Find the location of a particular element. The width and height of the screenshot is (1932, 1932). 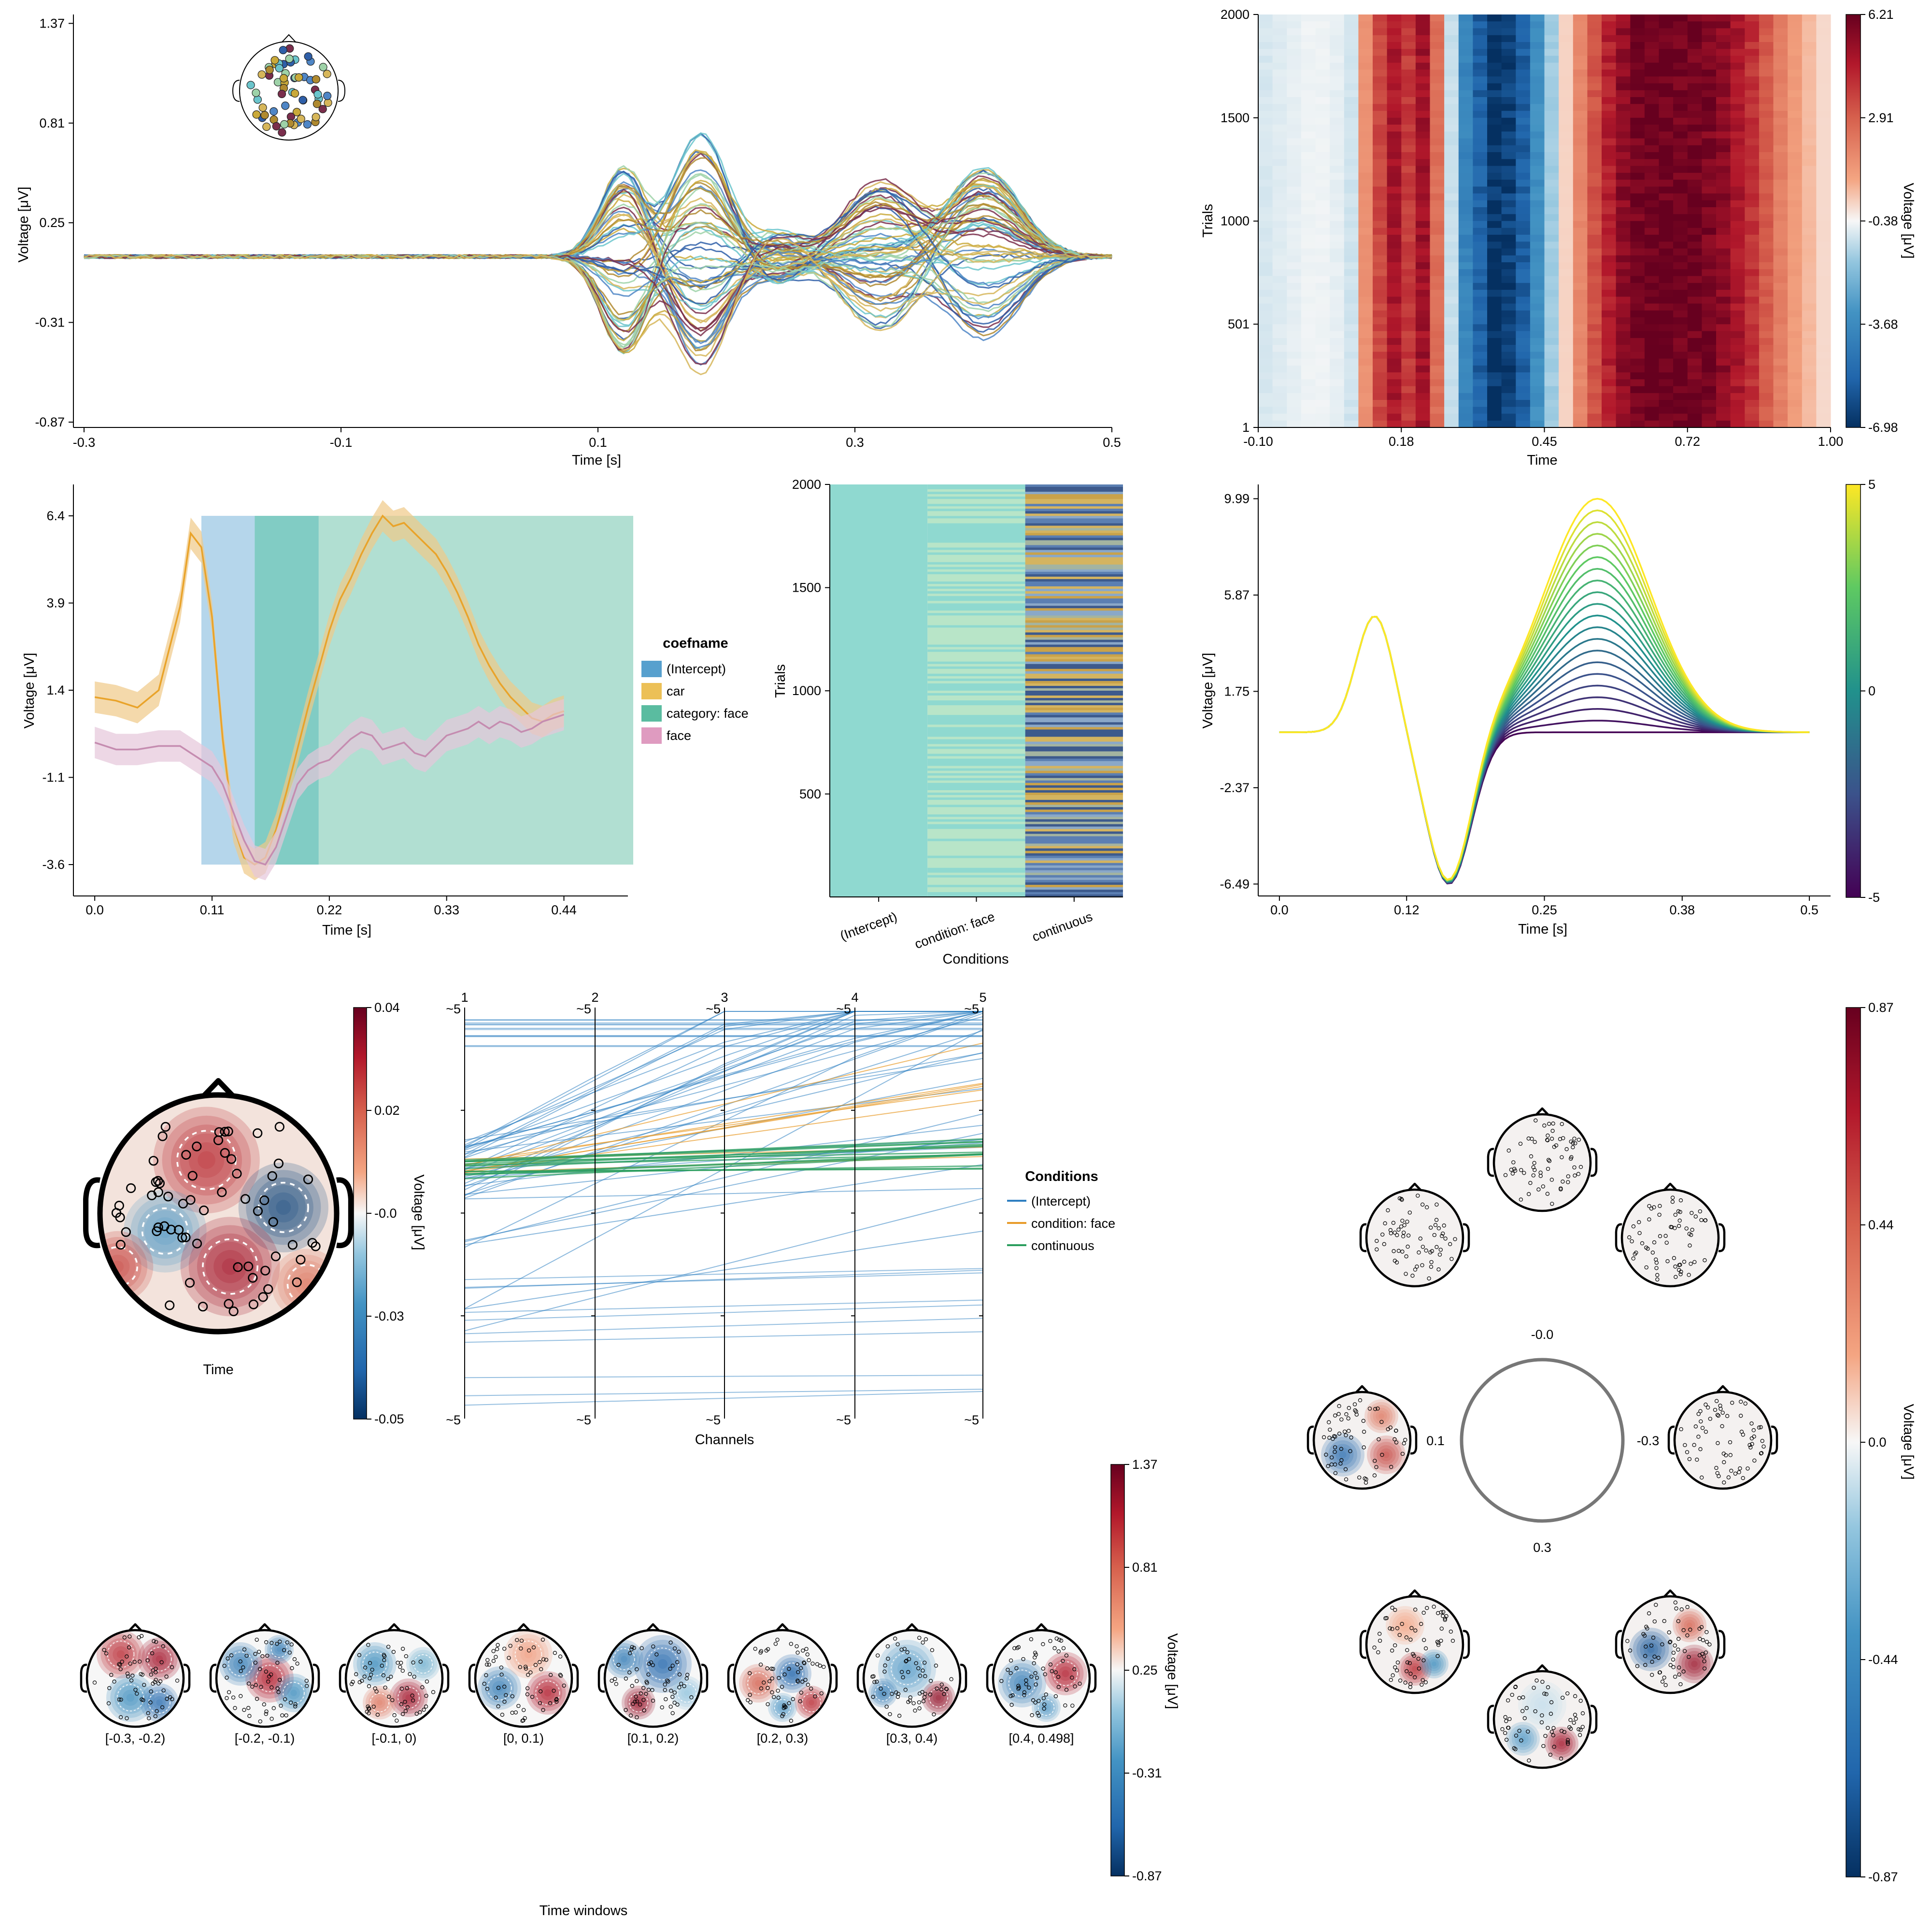

erpimage-colorbar-tick-label: -6.98 is located at coordinates (1883, 427).